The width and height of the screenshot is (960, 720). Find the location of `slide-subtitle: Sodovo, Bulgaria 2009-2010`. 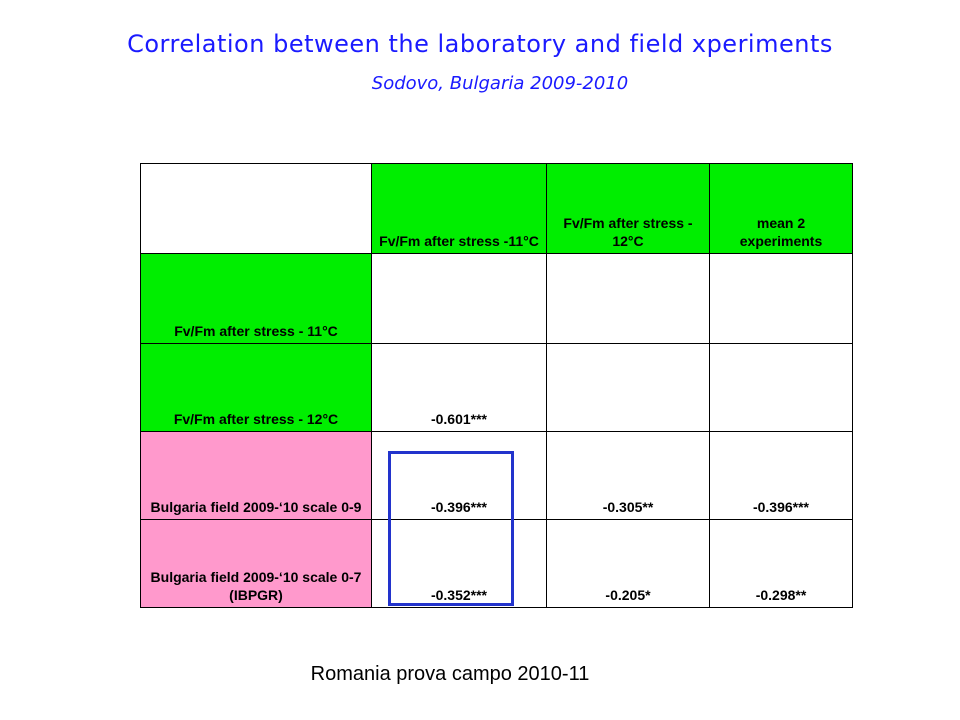

slide-subtitle: Sodovo, Bulgaria 2009-2010 is located at coordinates (500, 83).